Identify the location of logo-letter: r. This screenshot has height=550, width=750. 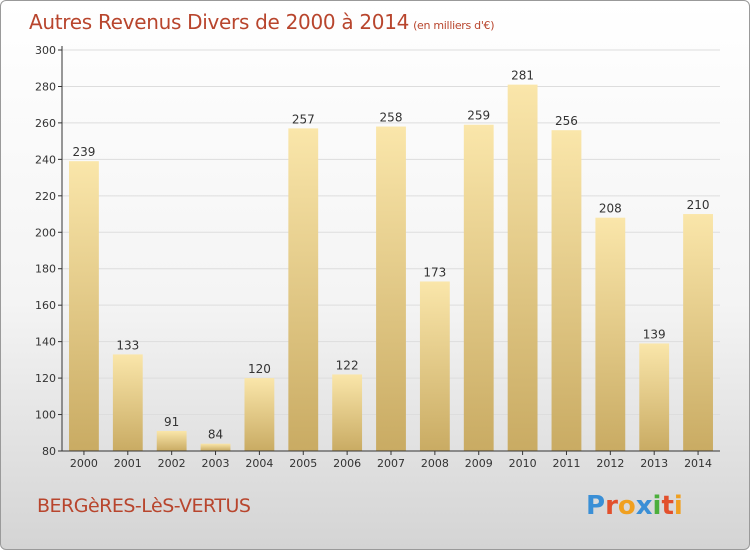
(611, 506).